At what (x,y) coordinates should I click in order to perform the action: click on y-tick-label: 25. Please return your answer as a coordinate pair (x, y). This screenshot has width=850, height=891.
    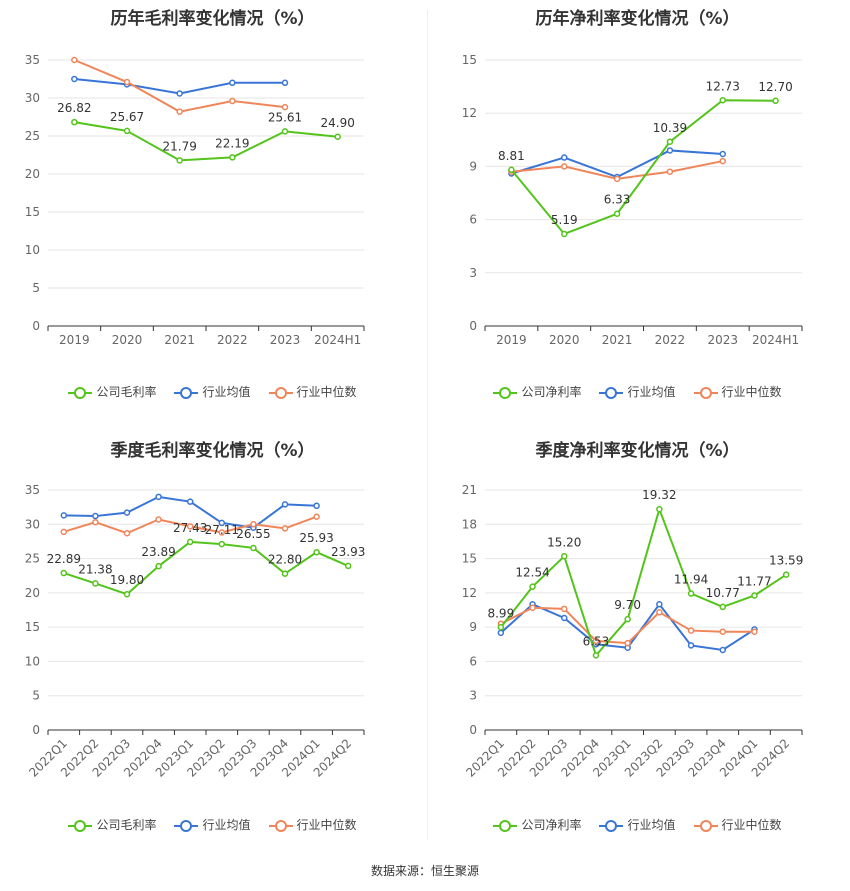
    Looking at the image, I should click on (32, 559).